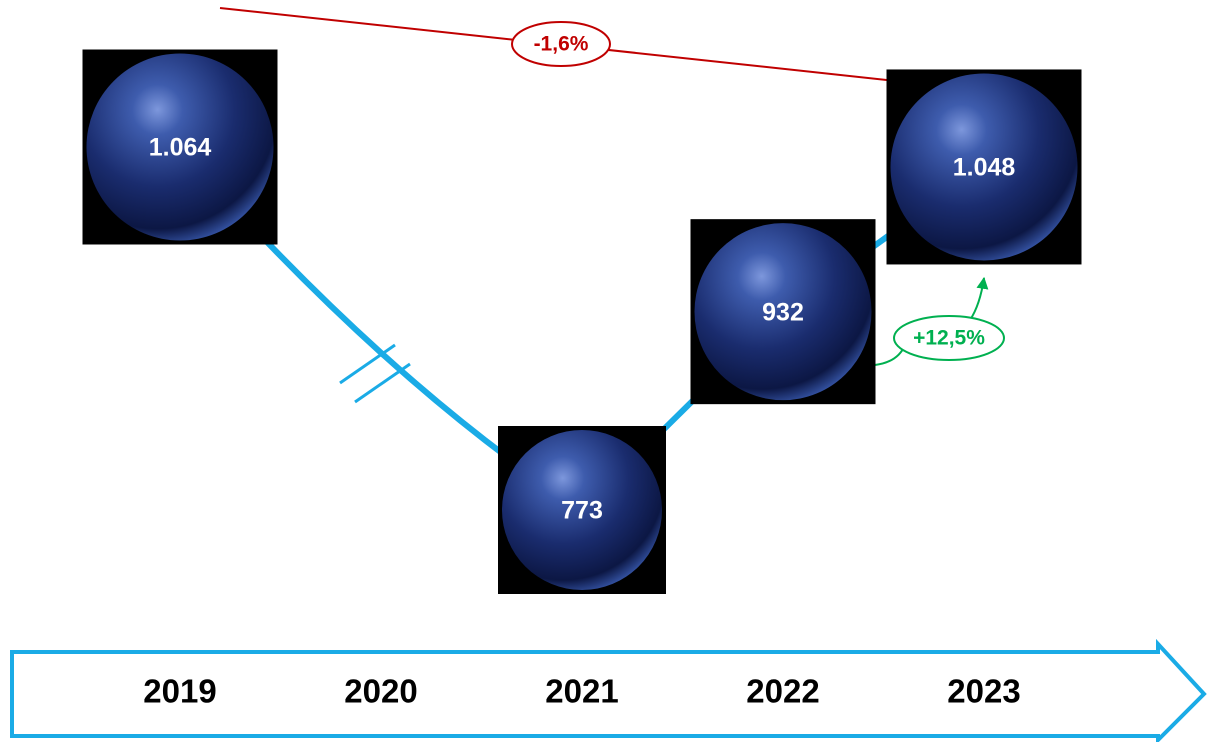 This screenshot has width=1207, height=742. I want to click on timeline-arrow, so click(608, 690).